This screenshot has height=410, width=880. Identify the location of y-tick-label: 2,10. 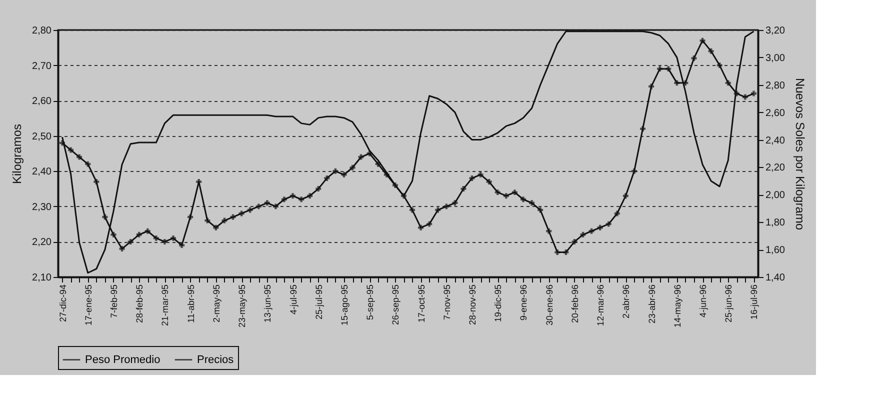
(42, 278).